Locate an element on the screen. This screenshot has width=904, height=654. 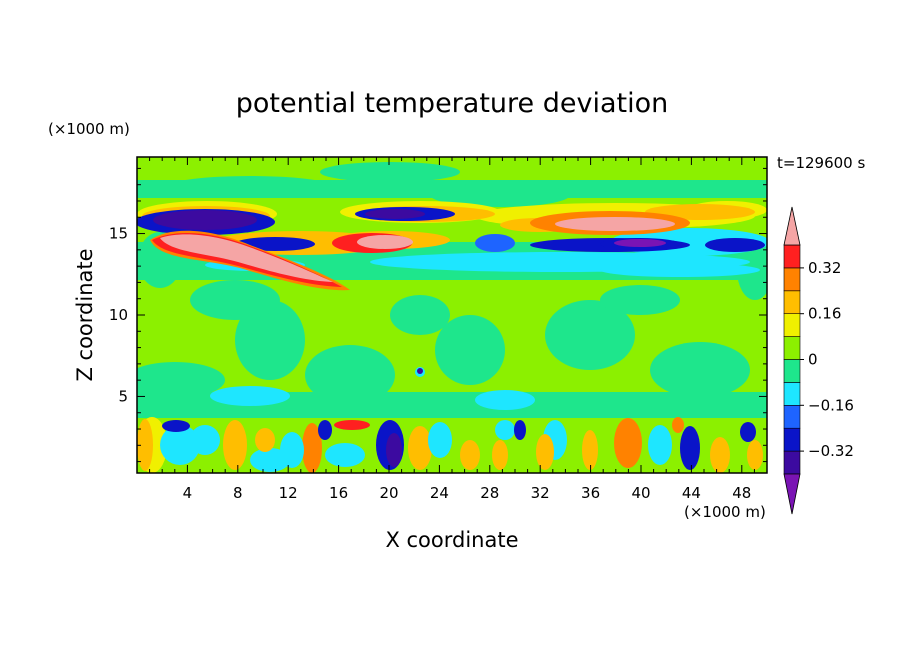
colorbar-label: 0.16 is located at coordinates (824, 314).